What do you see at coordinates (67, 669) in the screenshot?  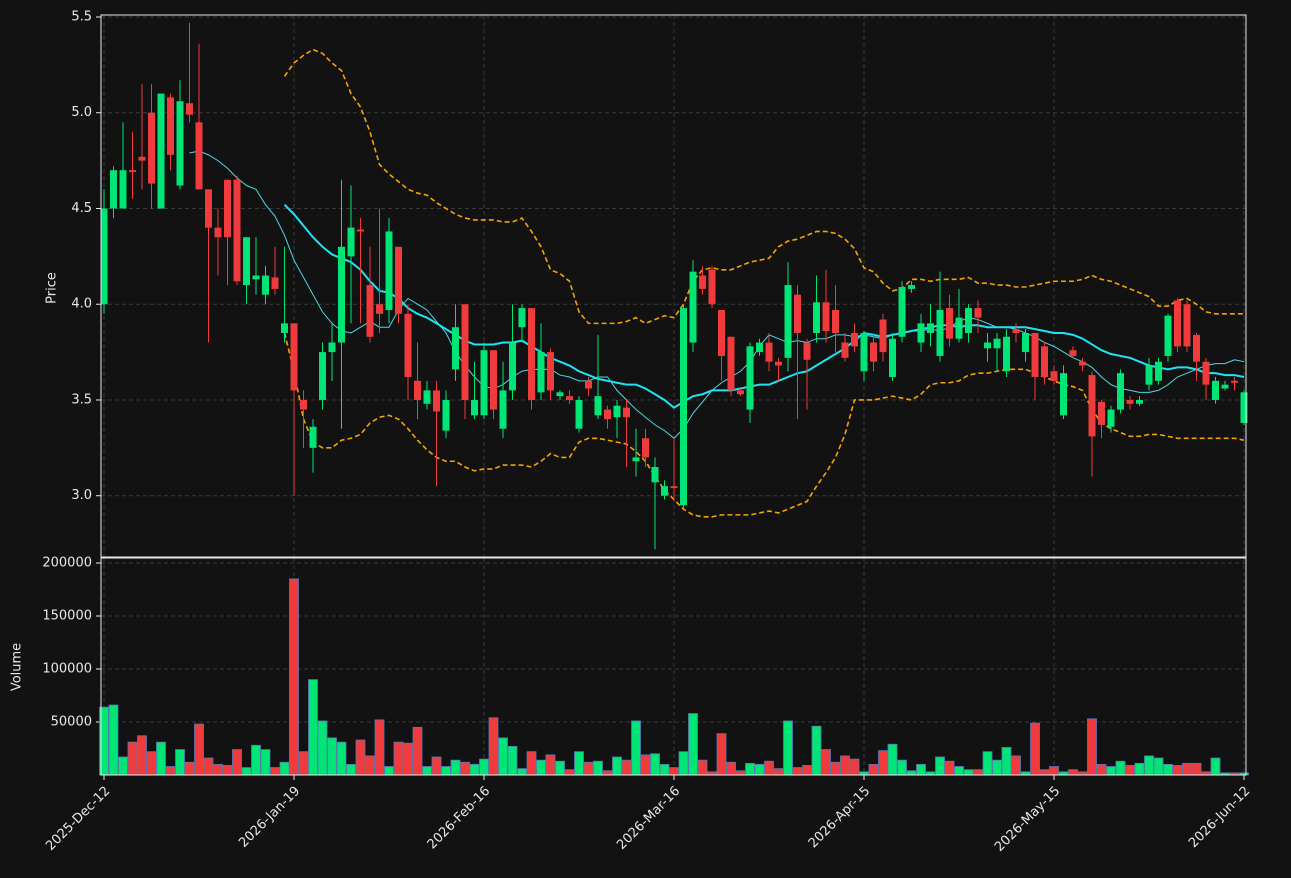 I see `y-tick-label: 100000` at bounding box center [67, 669].